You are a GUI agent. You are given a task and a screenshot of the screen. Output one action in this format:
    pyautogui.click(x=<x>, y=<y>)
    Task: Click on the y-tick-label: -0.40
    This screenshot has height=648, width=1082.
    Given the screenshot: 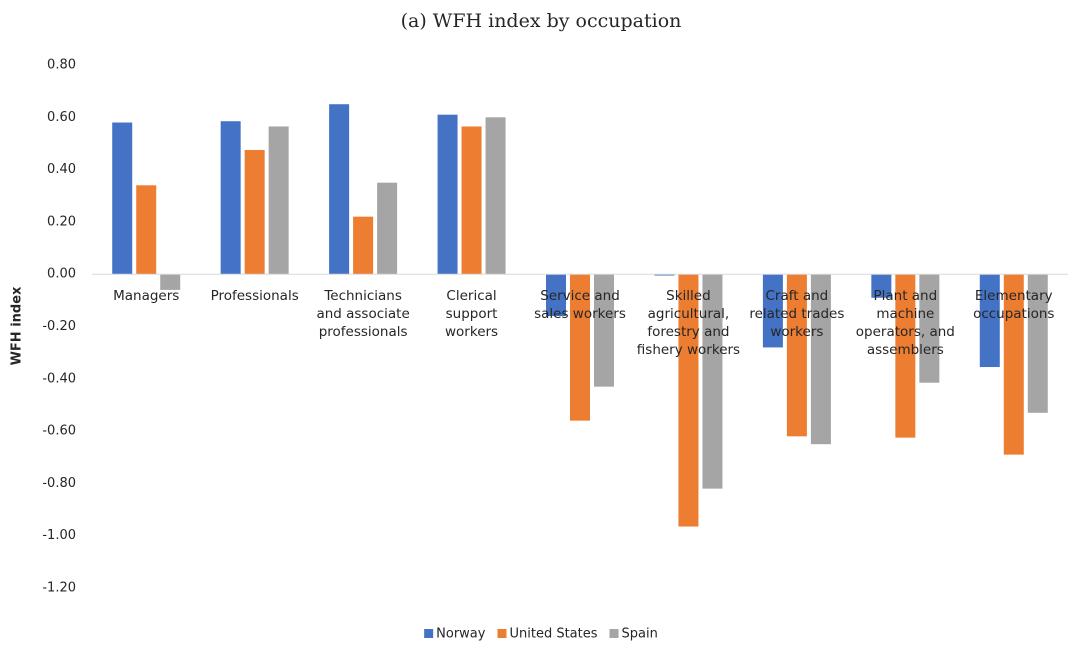 What is the action you would take?
    pyautogui.click(x=59, y=378)
    